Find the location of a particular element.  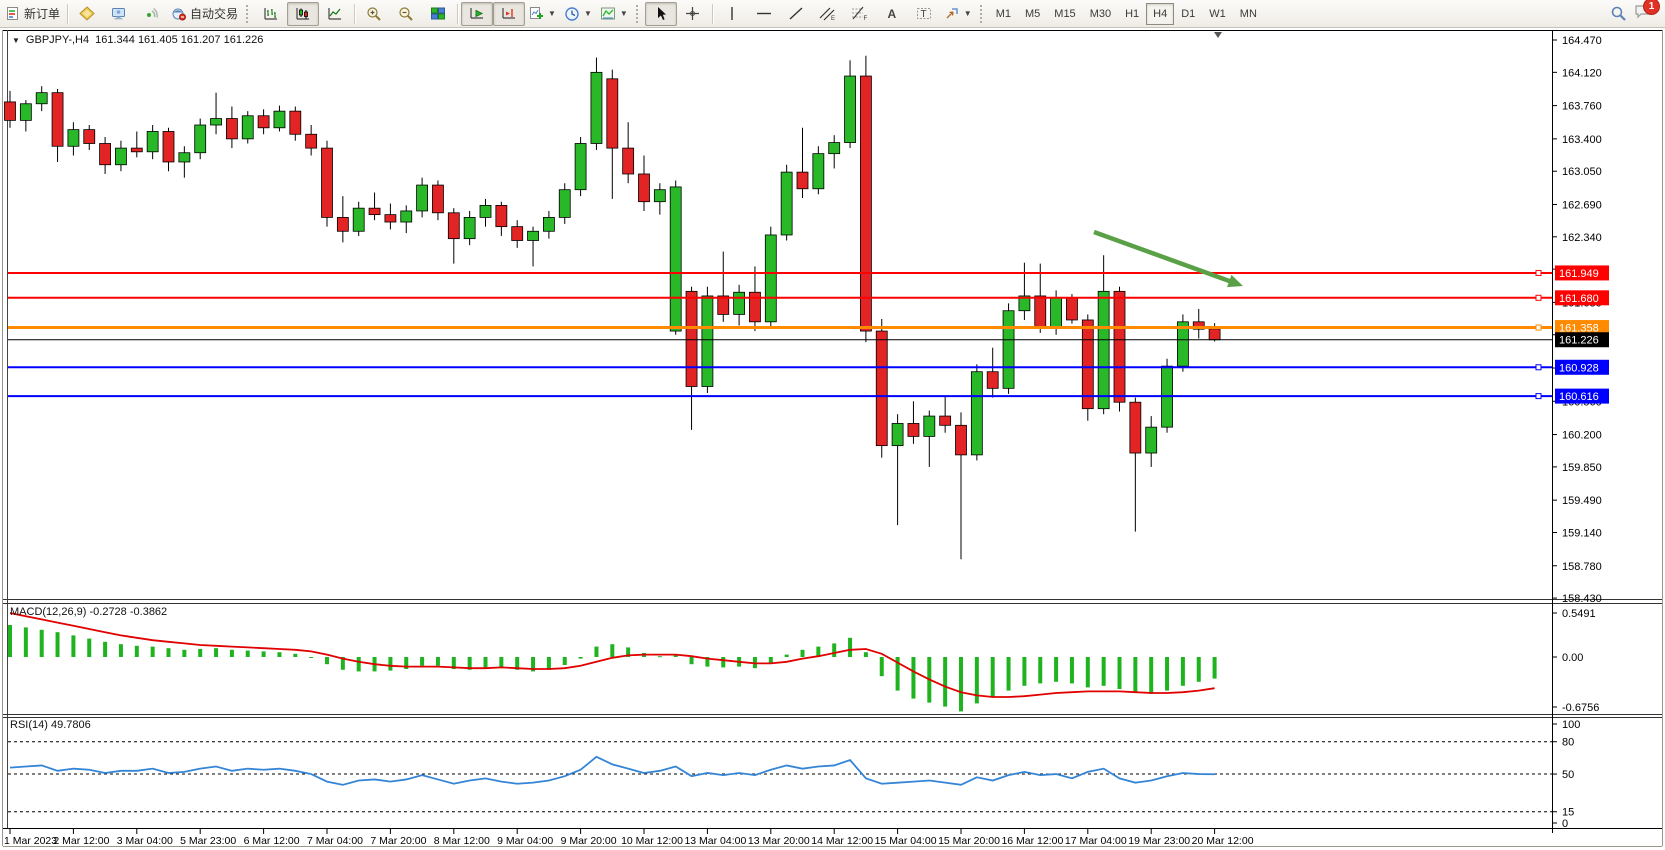

tf-button-m30: M30 is located at coordinates (1100, 13).